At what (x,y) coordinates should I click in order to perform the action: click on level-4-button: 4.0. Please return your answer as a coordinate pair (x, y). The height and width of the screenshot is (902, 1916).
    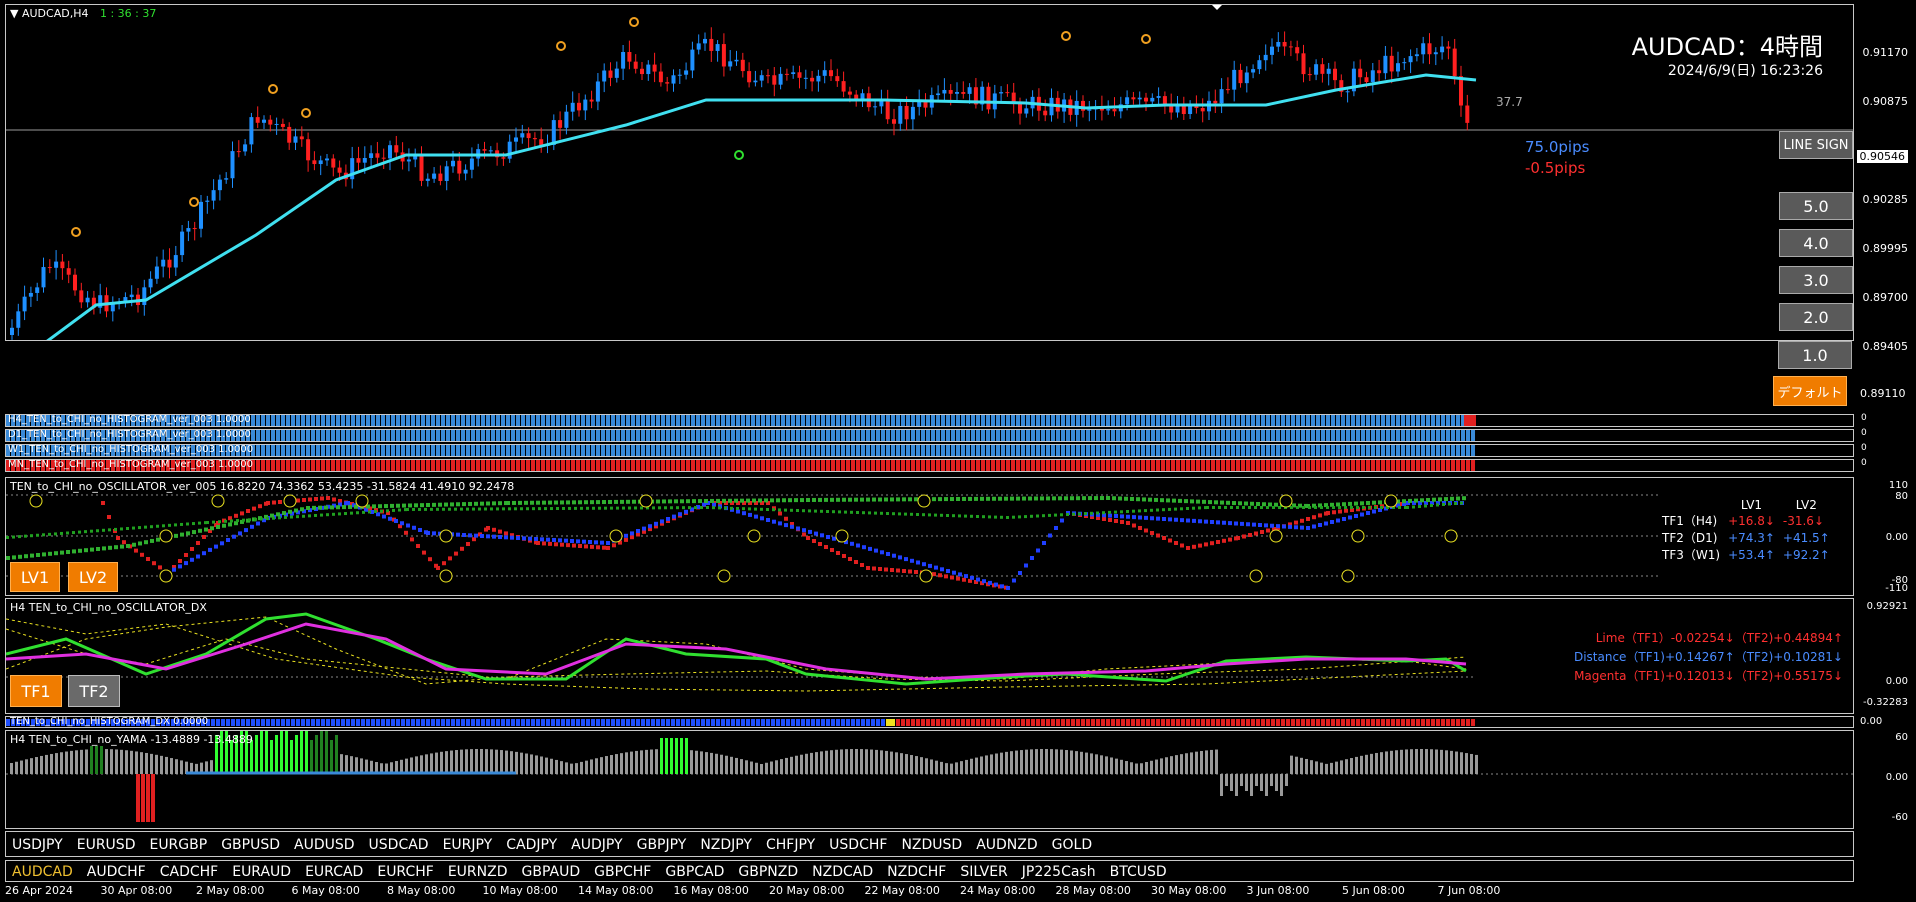
    Looking at the image, I should click on (1816, 243).